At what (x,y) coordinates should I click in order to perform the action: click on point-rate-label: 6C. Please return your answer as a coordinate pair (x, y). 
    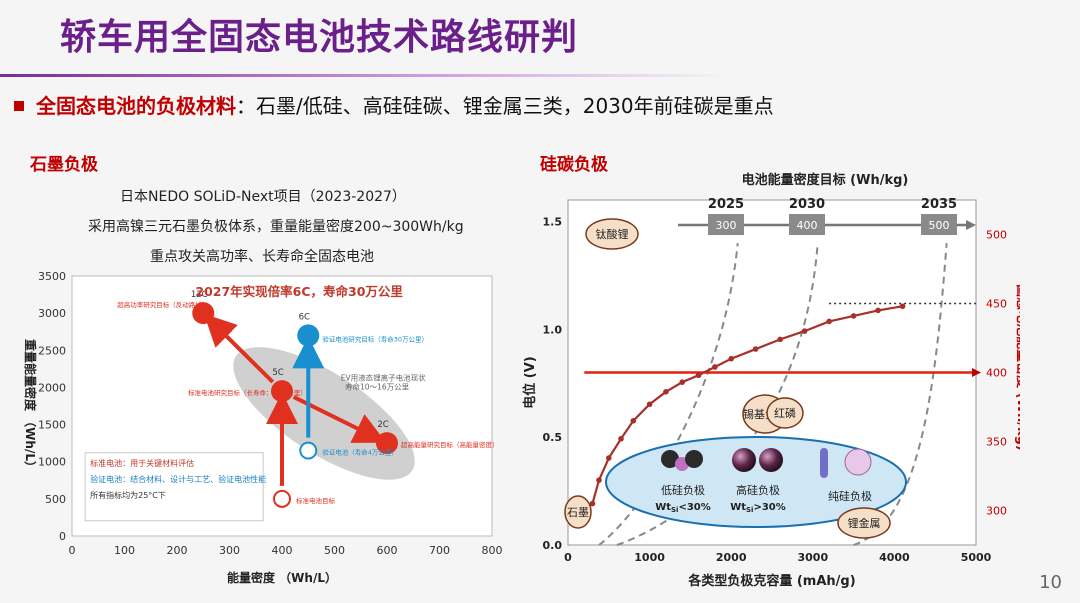
    Looking at the image, I should click on (304, 317).